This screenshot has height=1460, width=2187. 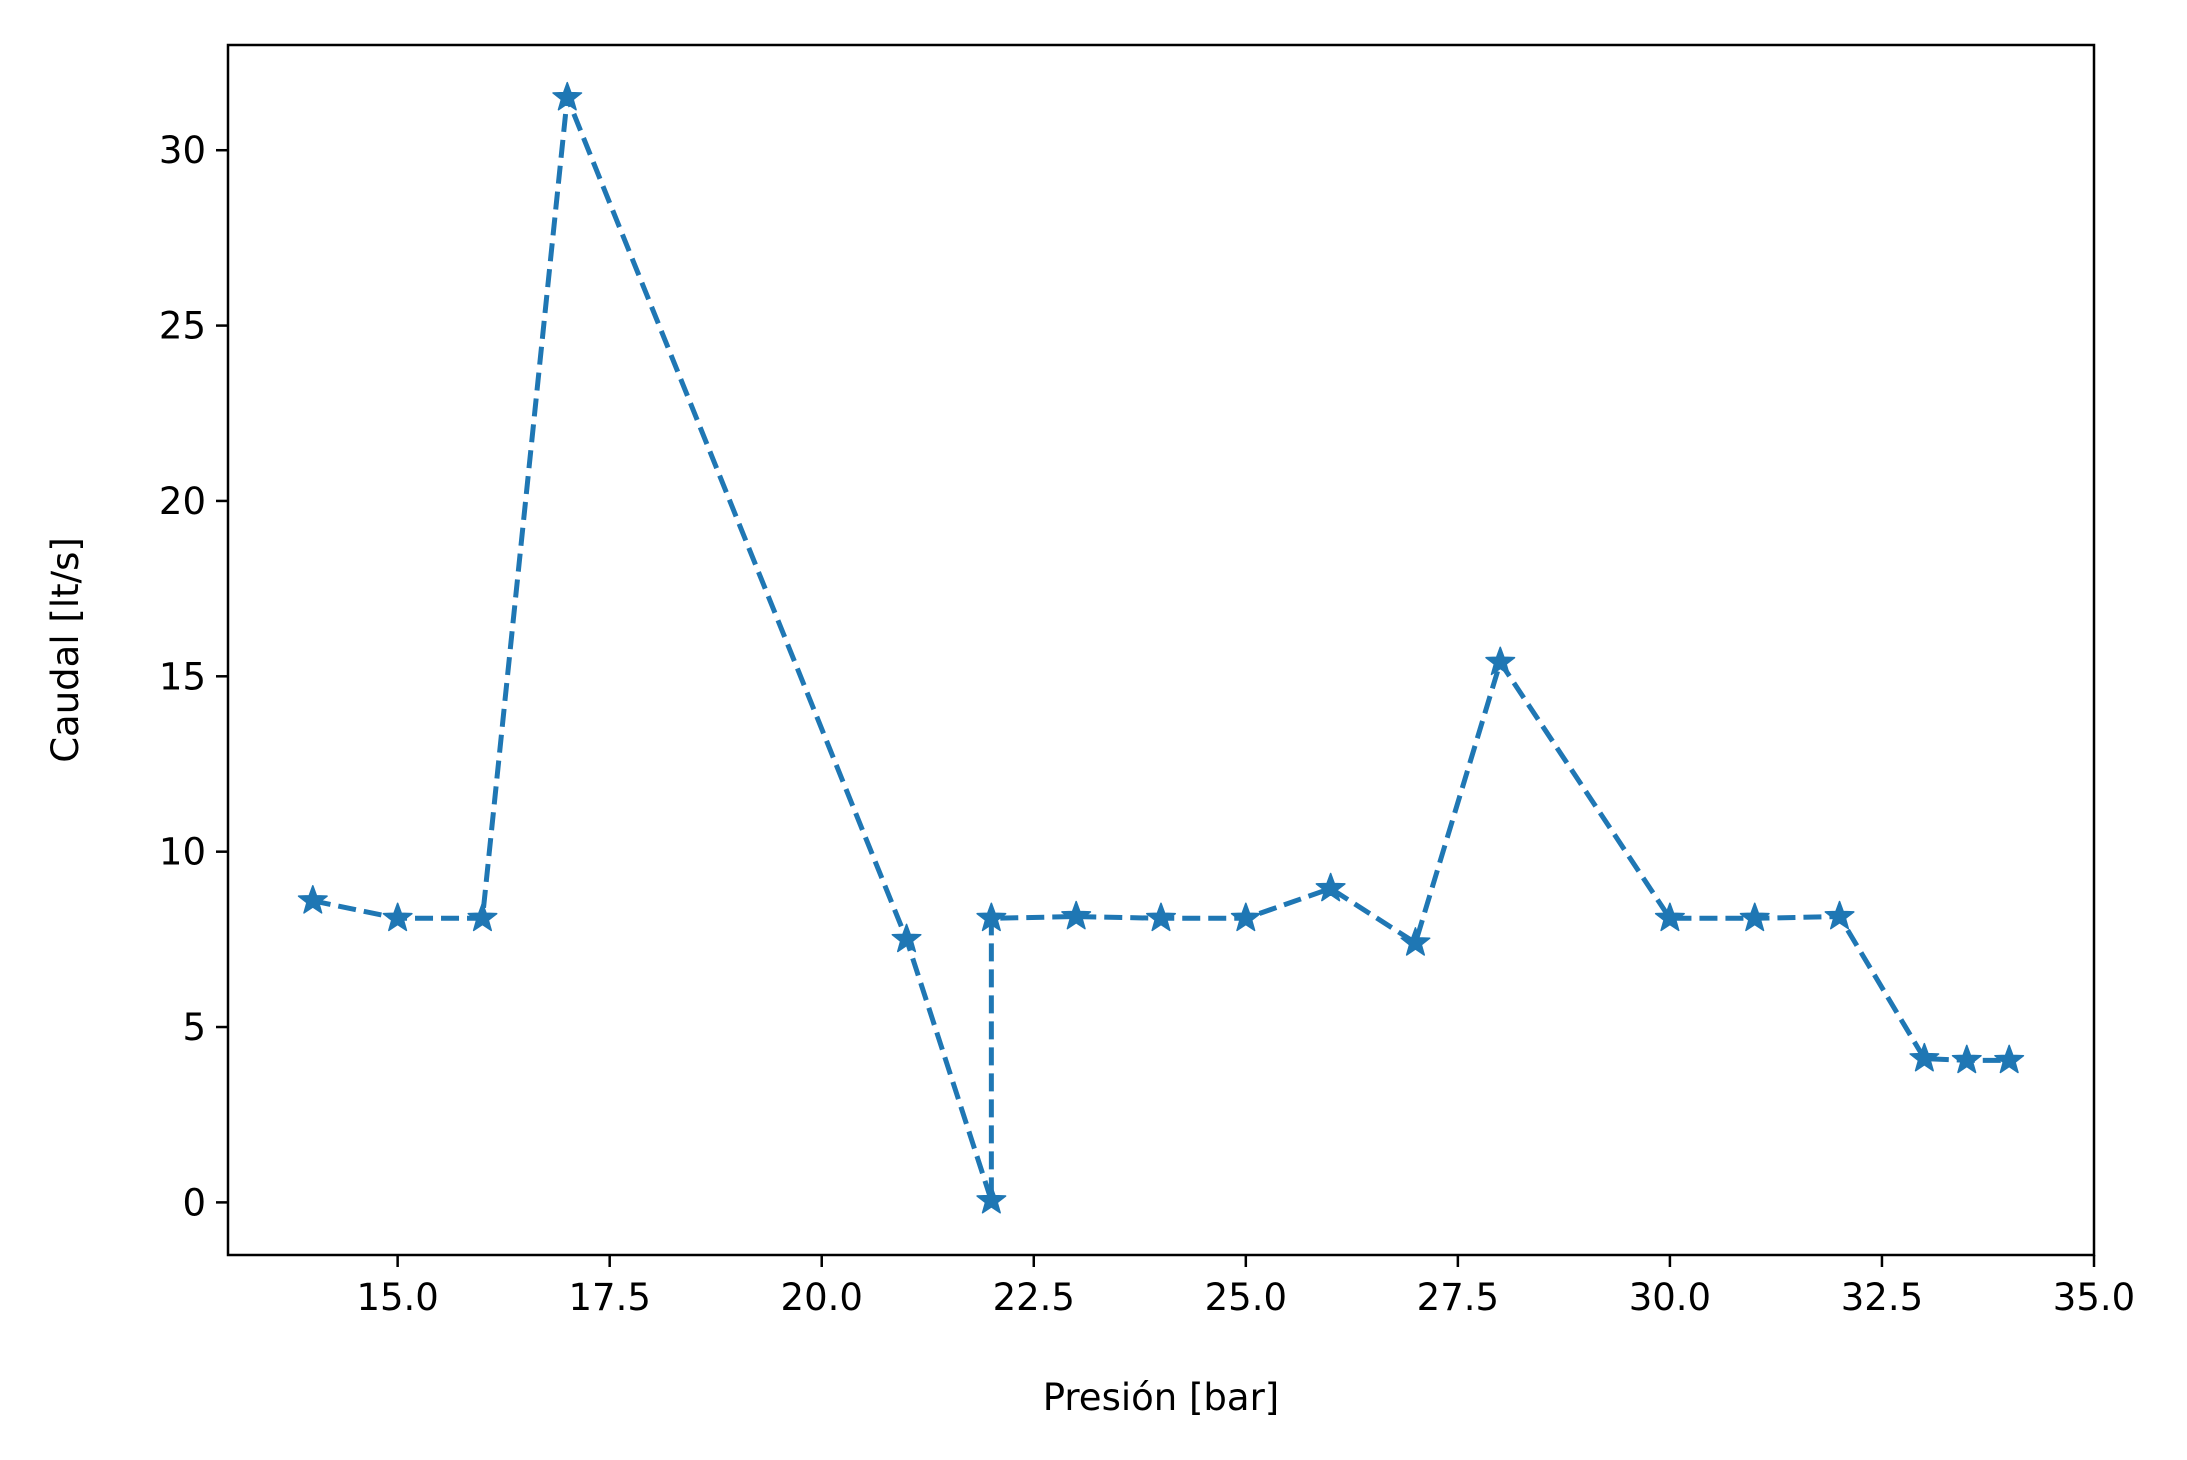 I want to click on x-tick-label: 30.0, so click(x=1670, y=1297).